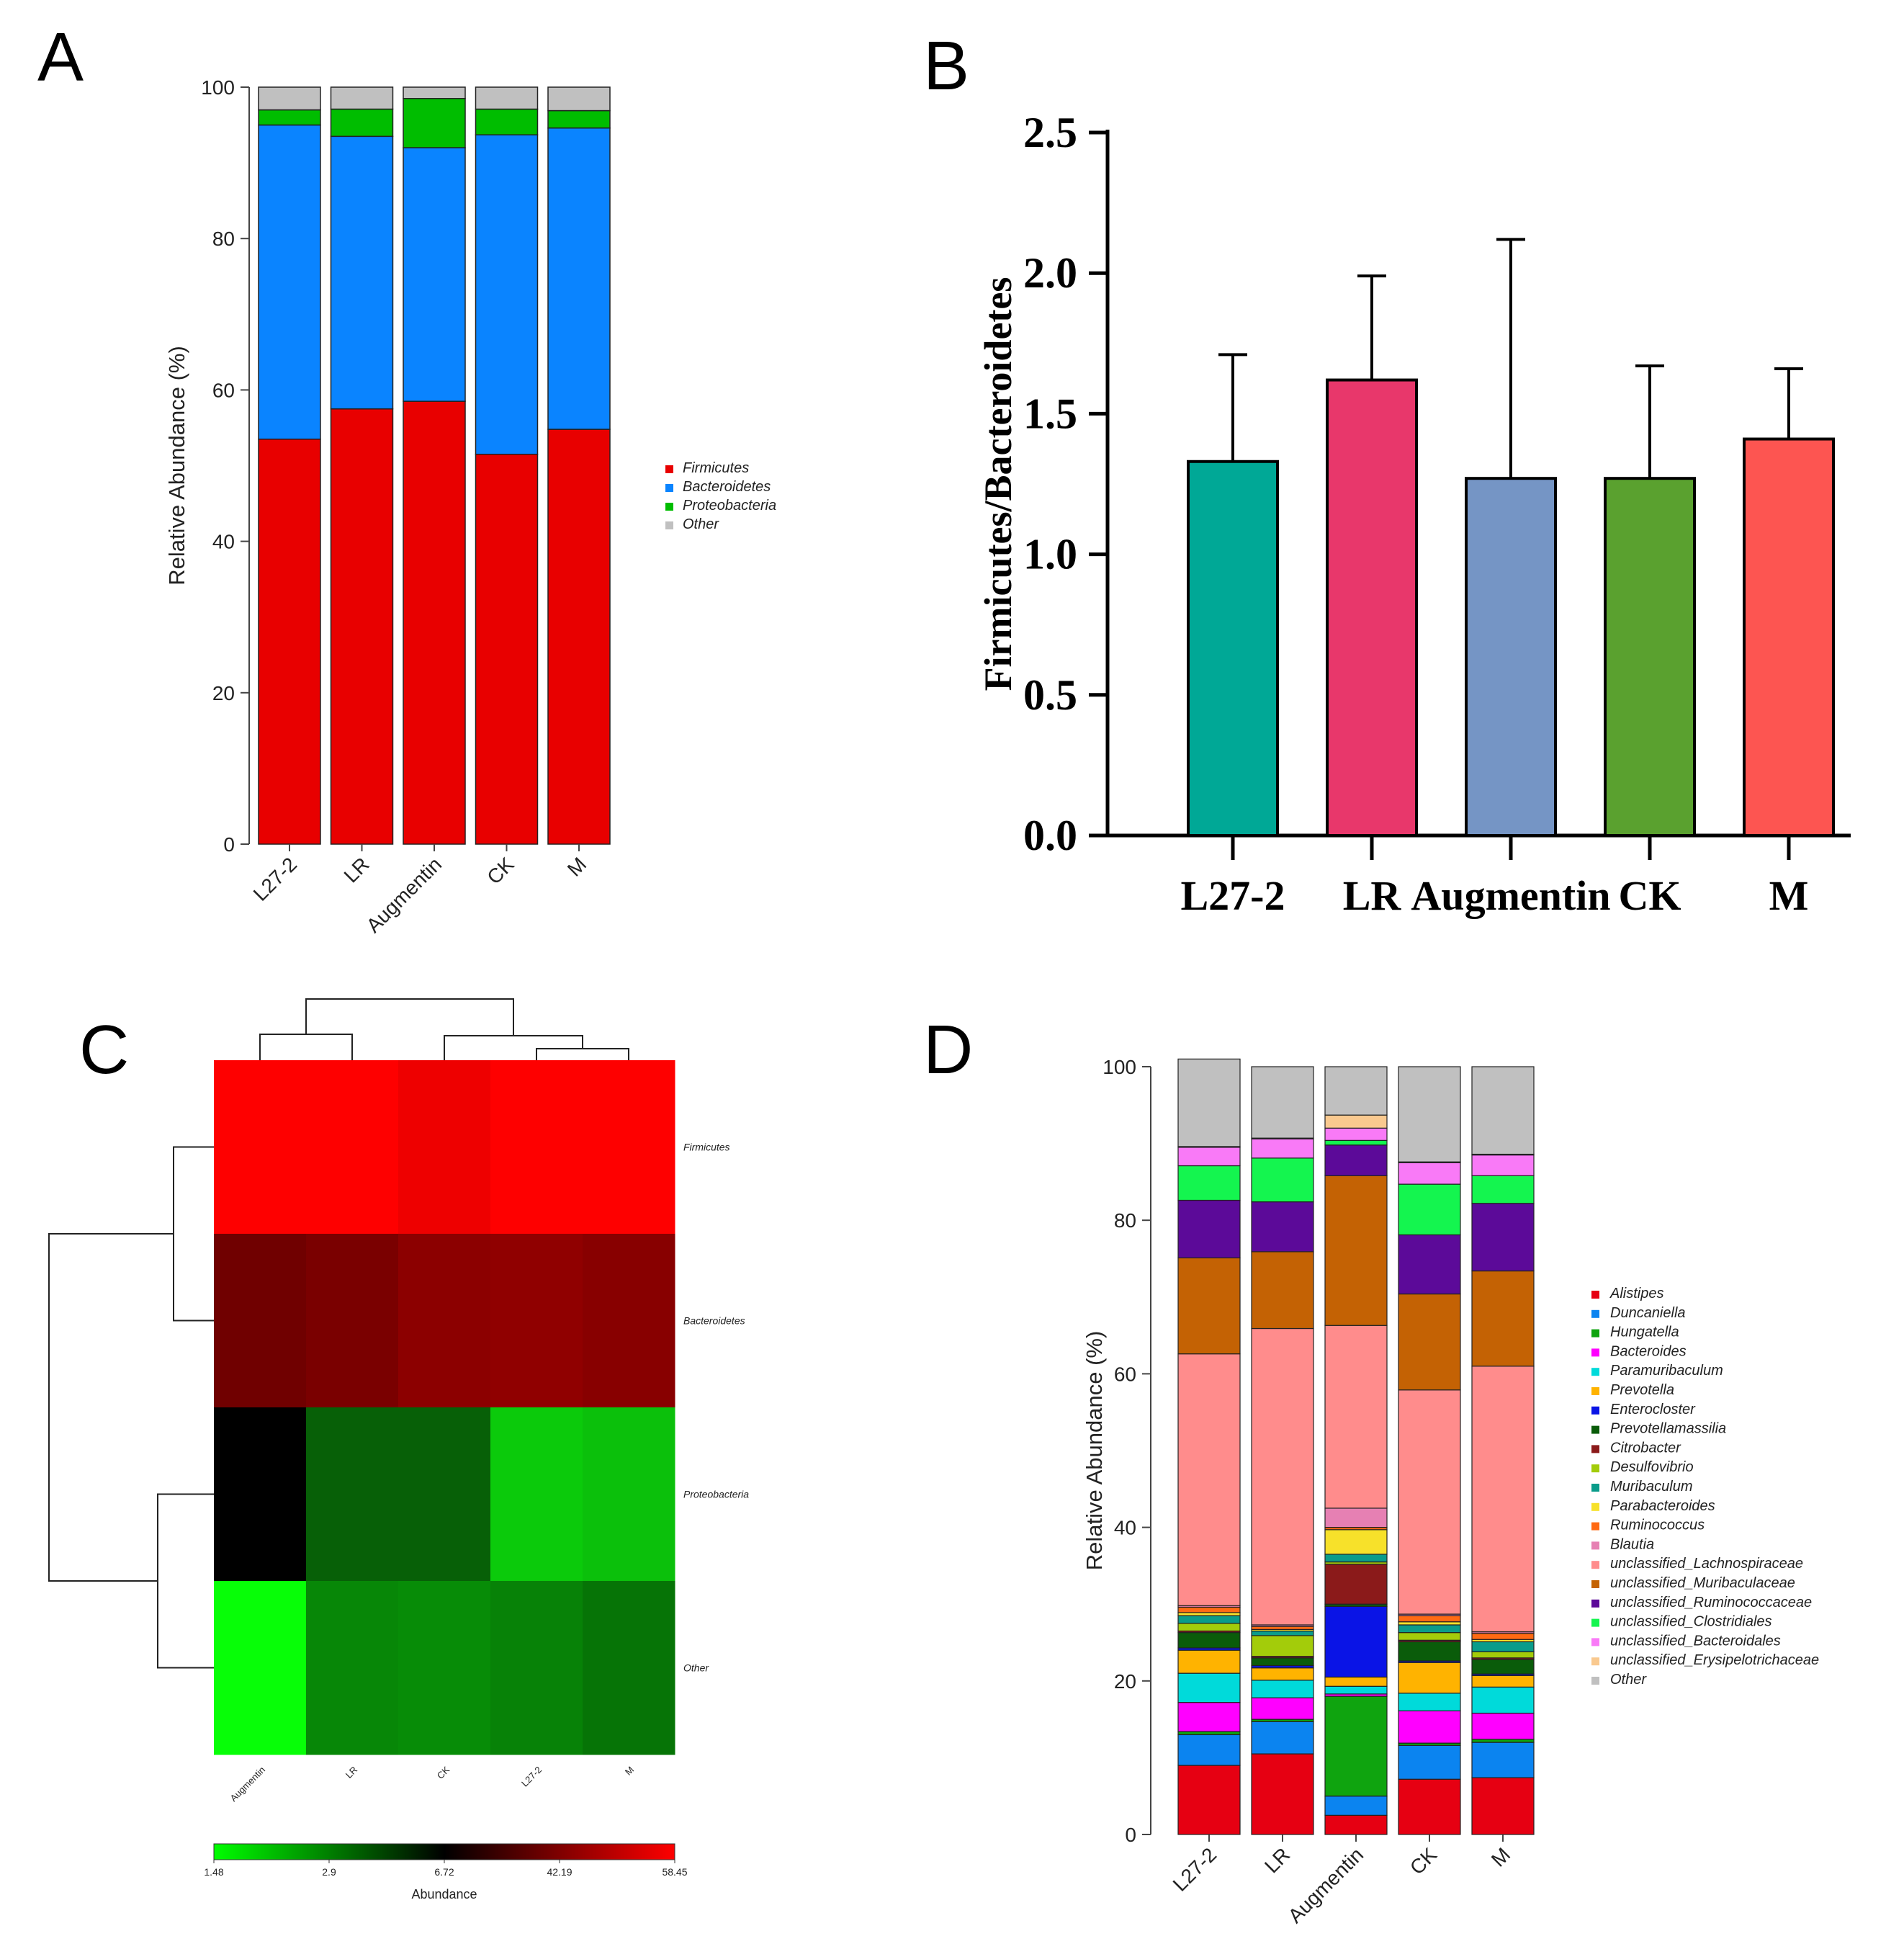  Describe the element at coordinates (444, 1894) in the screenshot. I see `chart-c-colorbar-title: Abundance` at that location.